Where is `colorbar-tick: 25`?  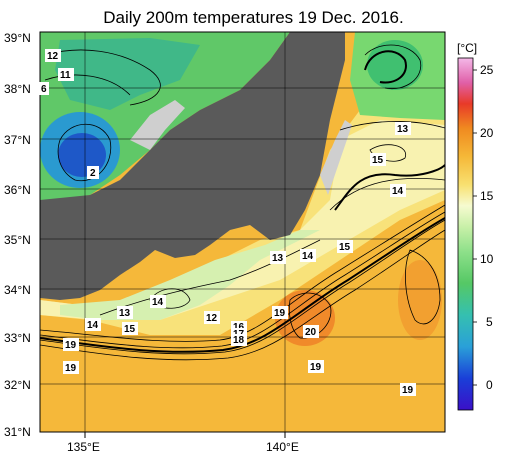 colorbar-tick: 25 is located at coordinates (487, 70).